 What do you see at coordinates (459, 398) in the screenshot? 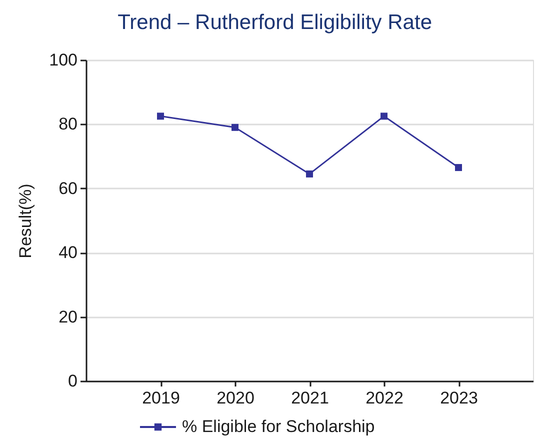
I see `x-tick-label: 2023` at bounding box center [459, 398].